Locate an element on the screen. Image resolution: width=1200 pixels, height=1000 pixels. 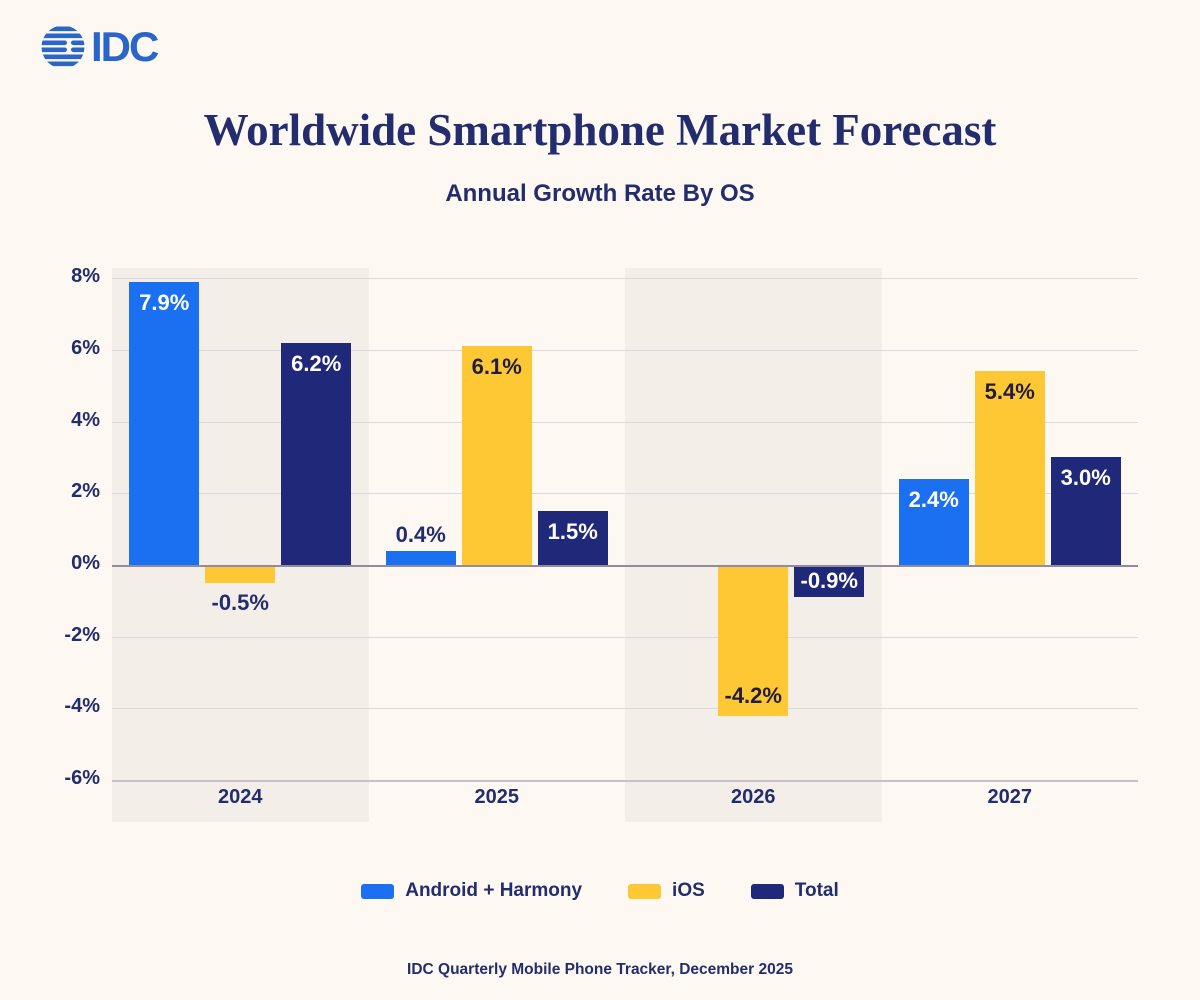
bar-label-ios-2026: -4.2% is located at coordinates (753, 695).